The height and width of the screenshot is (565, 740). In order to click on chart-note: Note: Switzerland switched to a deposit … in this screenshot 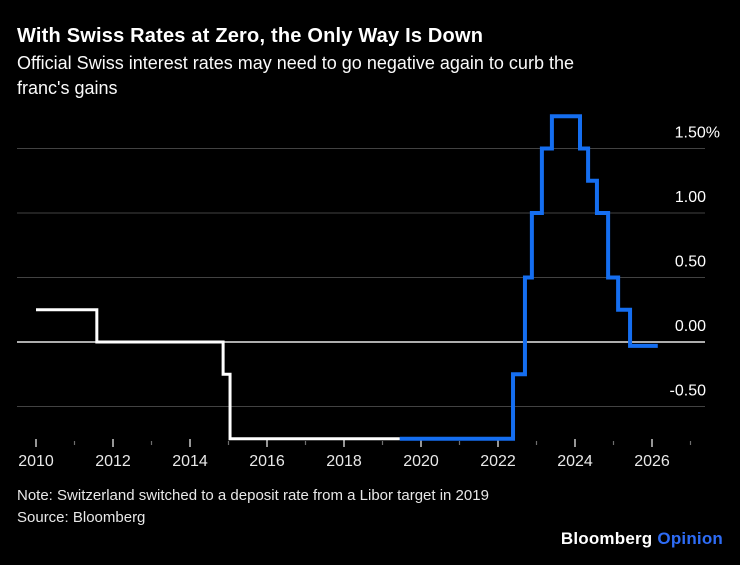, I will do `click(253, 495)`.